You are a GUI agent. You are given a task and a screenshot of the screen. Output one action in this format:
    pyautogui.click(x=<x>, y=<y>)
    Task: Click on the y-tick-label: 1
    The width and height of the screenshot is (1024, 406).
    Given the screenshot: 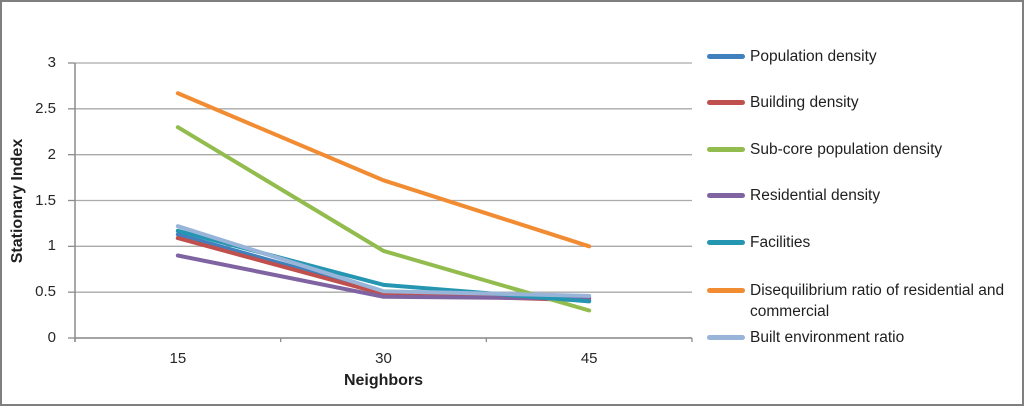 What is the action you would take?
    pyautogui.click(x=51, y=246)
    